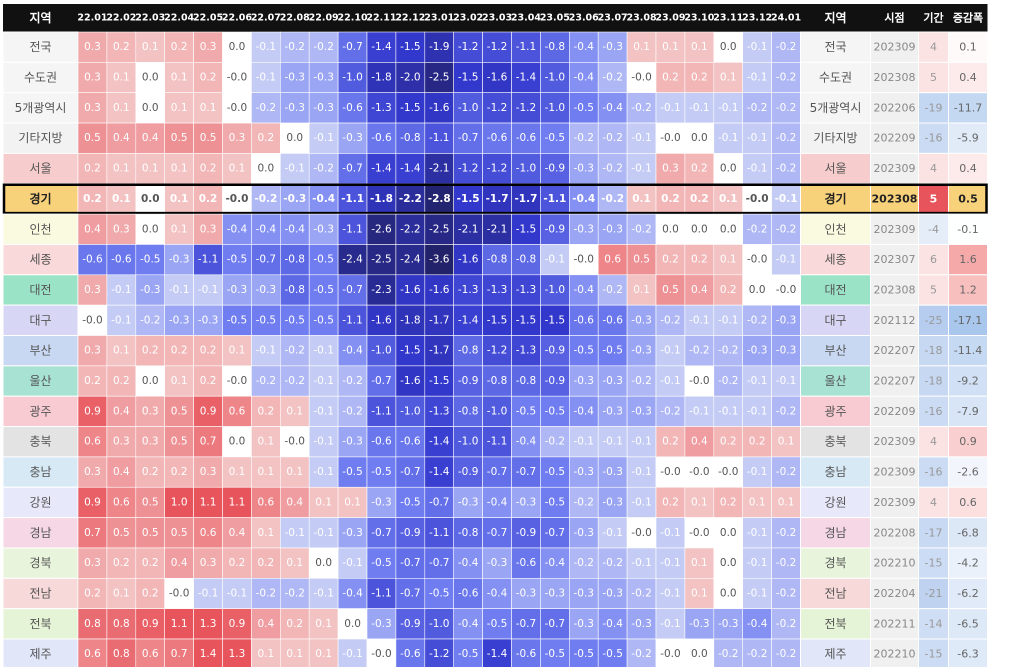  Describe the element at coordinates (294, 502) in the screenshot. I see `cell-value: 0.4` at that location.